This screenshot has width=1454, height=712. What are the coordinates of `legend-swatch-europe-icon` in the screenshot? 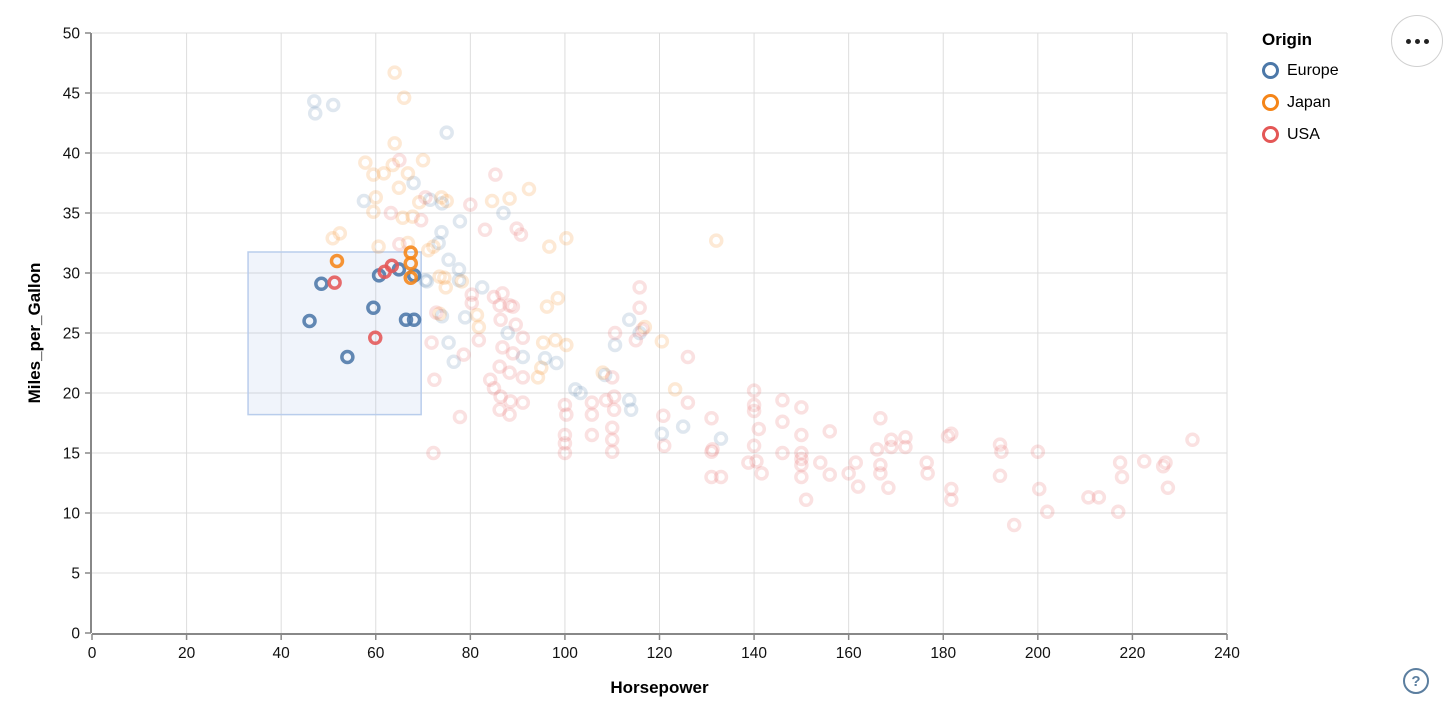 It's located at (1270, 70).